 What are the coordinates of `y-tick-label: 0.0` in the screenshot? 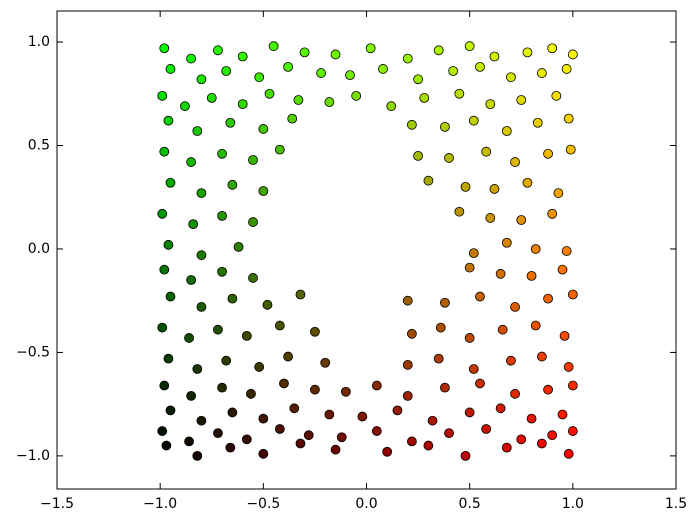 It's located at (39, 249).